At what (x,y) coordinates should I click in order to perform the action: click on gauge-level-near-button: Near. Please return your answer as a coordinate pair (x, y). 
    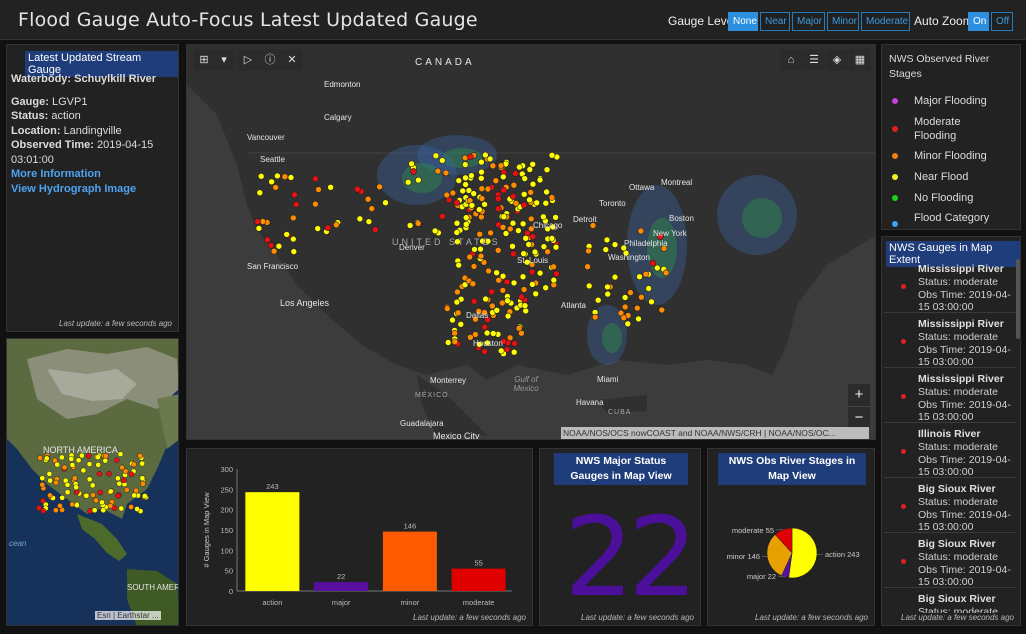
    Looking at the image, I should click on (775, 21).